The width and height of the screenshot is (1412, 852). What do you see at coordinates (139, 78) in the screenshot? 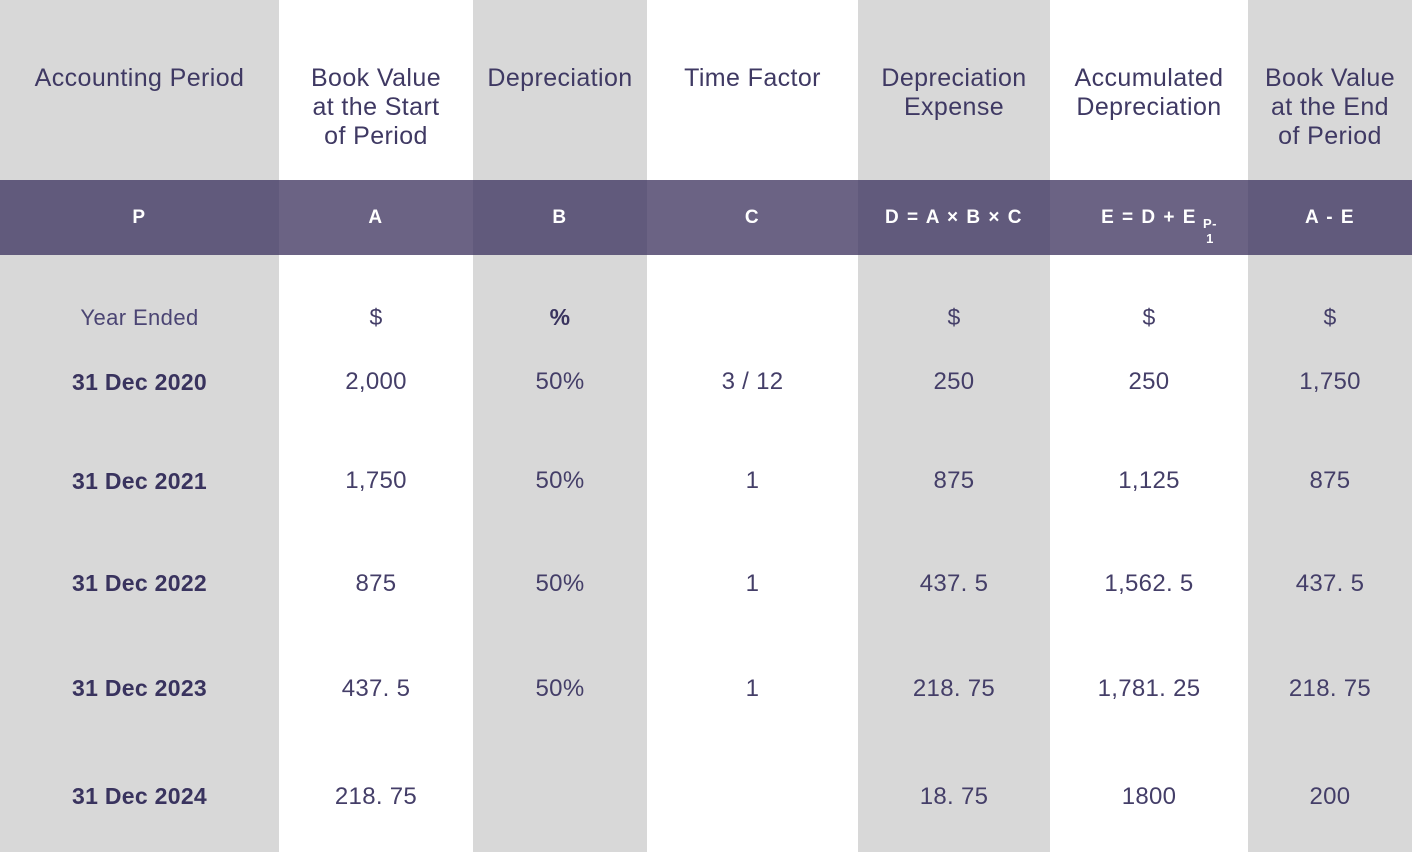
I see `col-header-label: Accounting Period` at bounding box center [139, 78].